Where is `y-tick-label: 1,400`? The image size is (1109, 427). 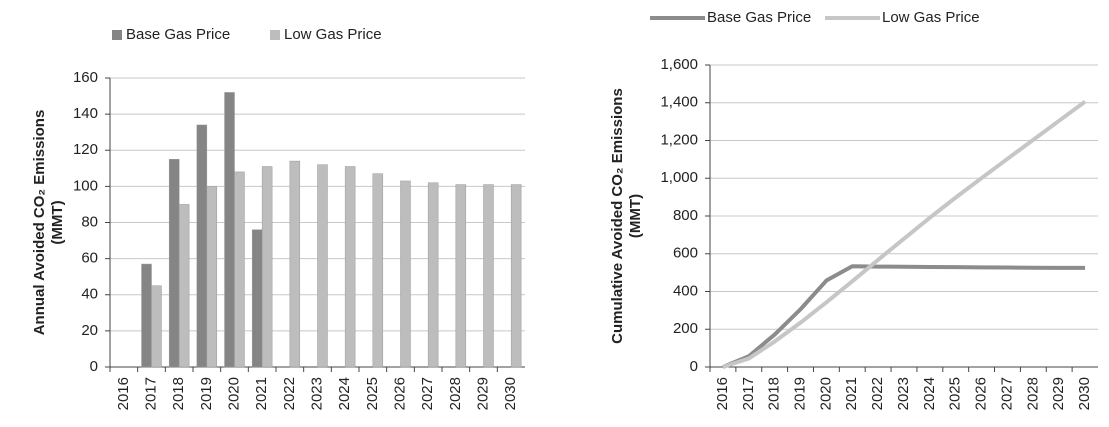 y-tick-label: 1,400 is located at coordinates (679, 102).